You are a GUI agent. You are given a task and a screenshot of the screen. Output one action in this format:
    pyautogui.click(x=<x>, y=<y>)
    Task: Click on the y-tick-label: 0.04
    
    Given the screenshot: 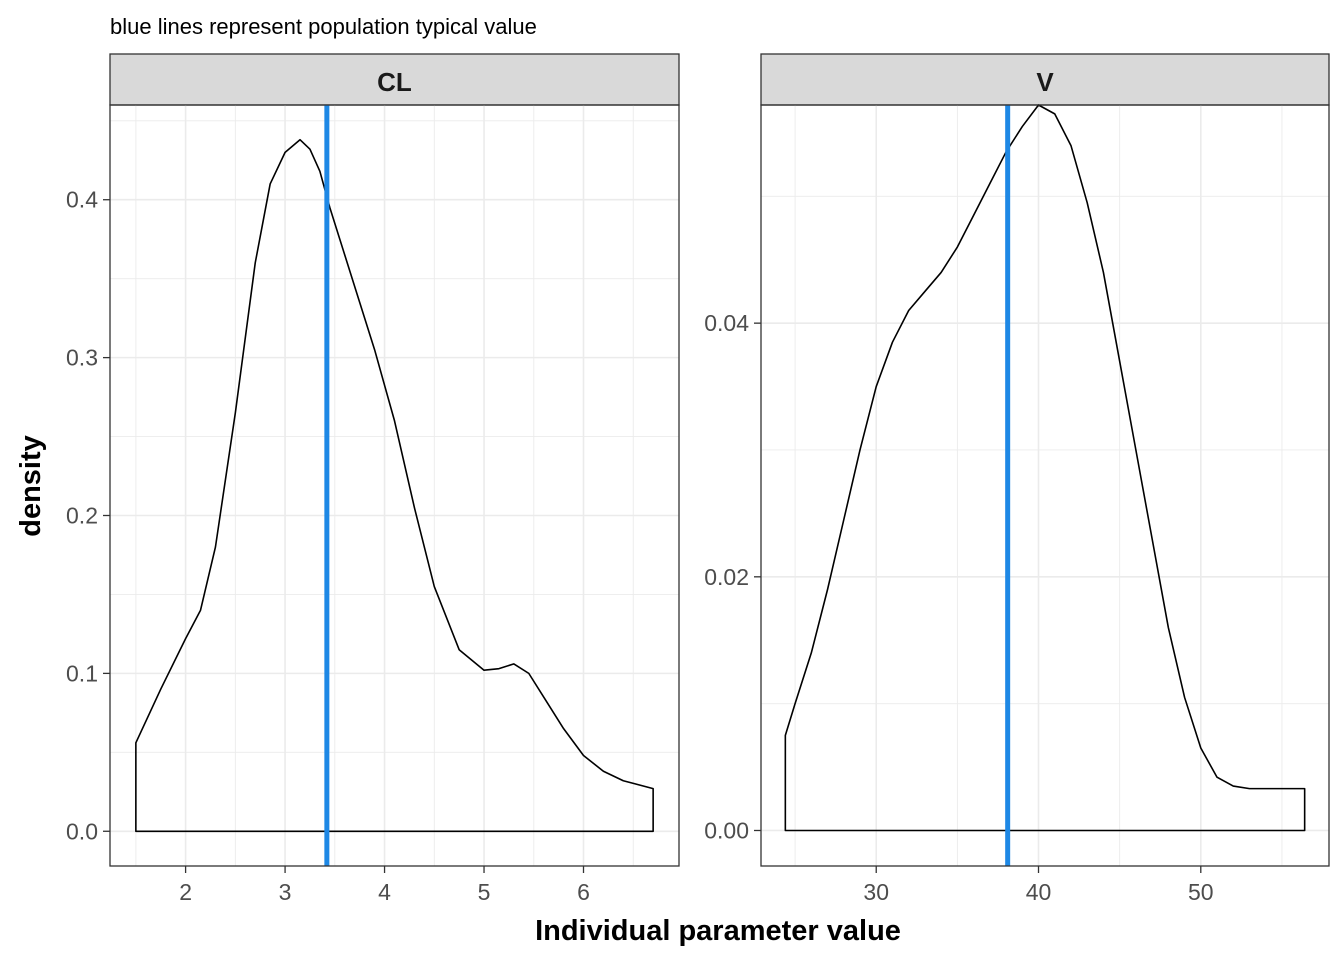 What is the action you would take?
    pyautogui.click(x=726, y=323)
    